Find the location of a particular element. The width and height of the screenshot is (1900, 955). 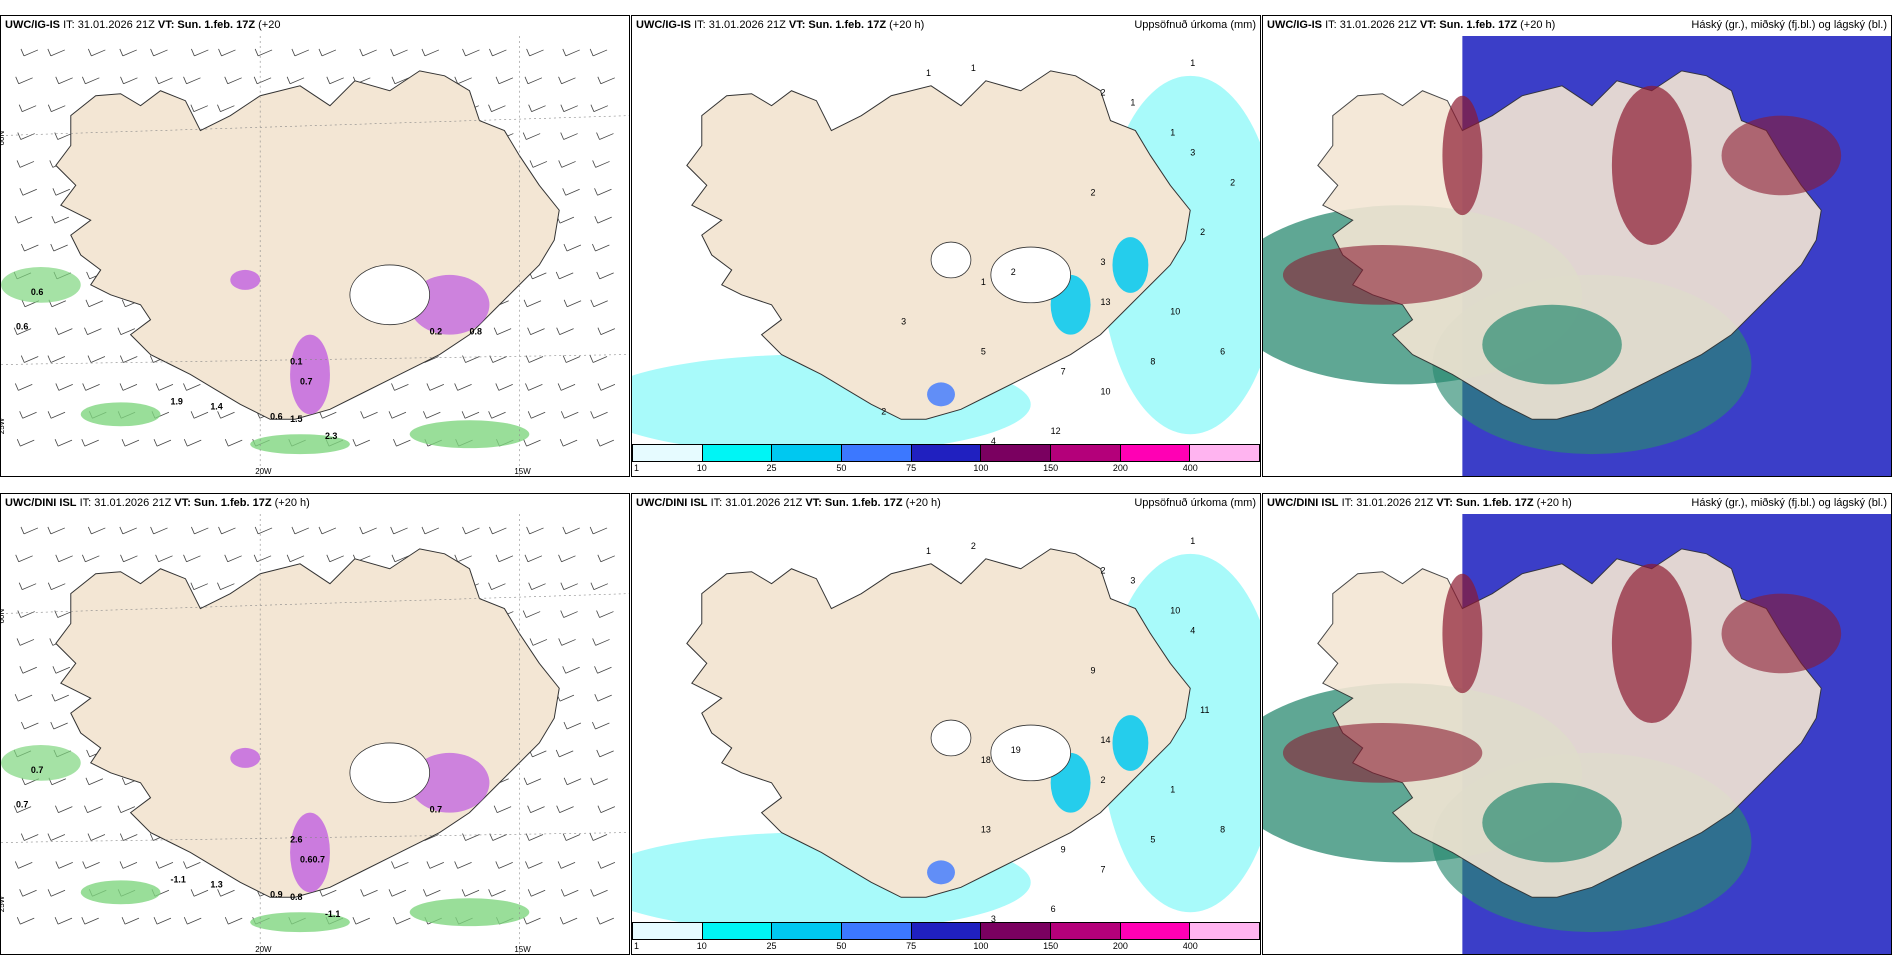

value-label: 0.1 is located at coordinates (296, 362).